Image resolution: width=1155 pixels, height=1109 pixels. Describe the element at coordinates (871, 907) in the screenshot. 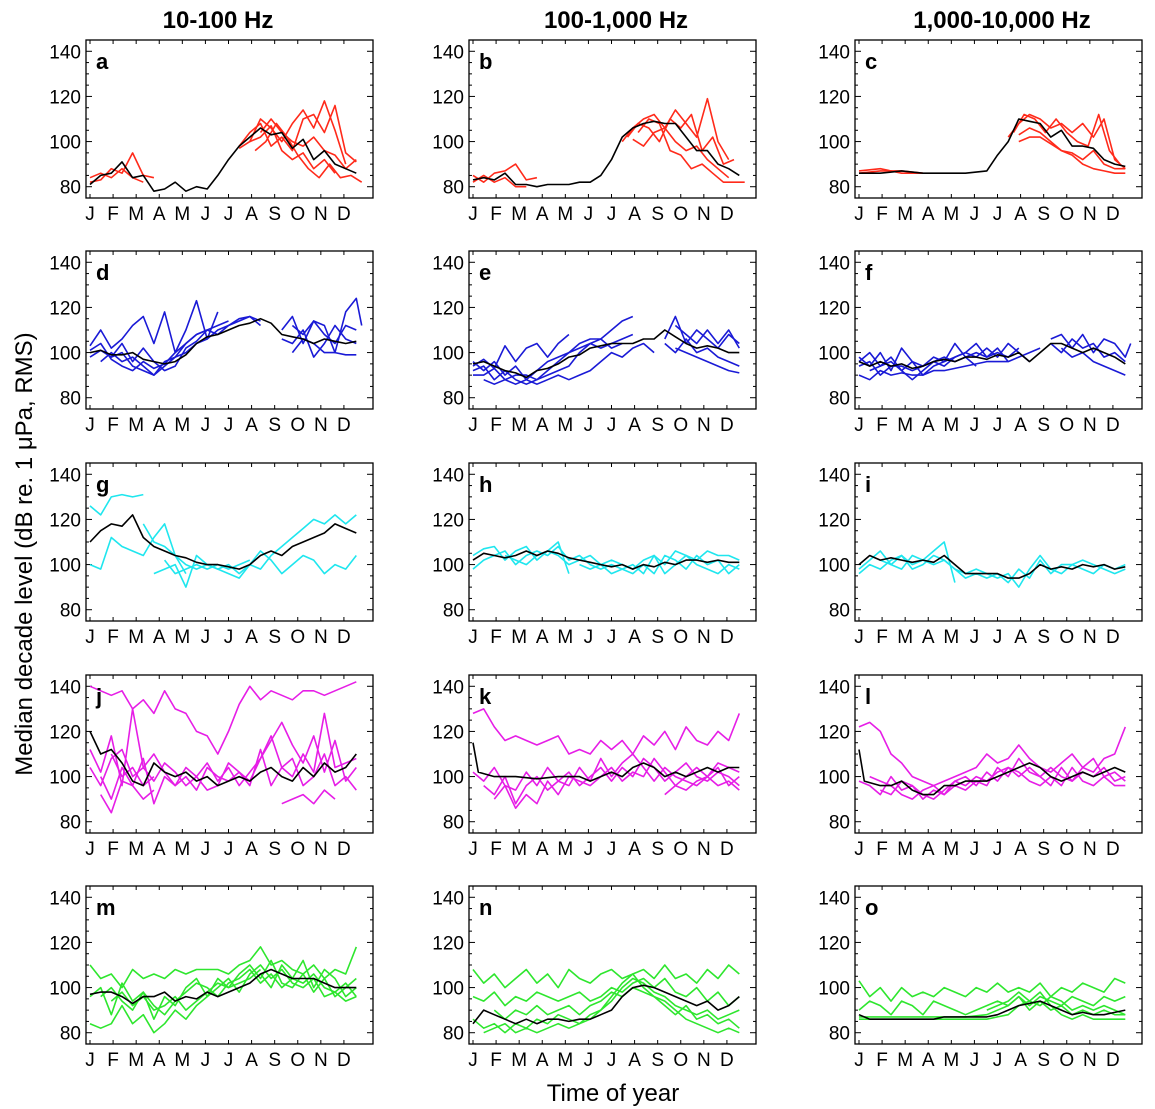

I see `panel-letter: o` at that location.